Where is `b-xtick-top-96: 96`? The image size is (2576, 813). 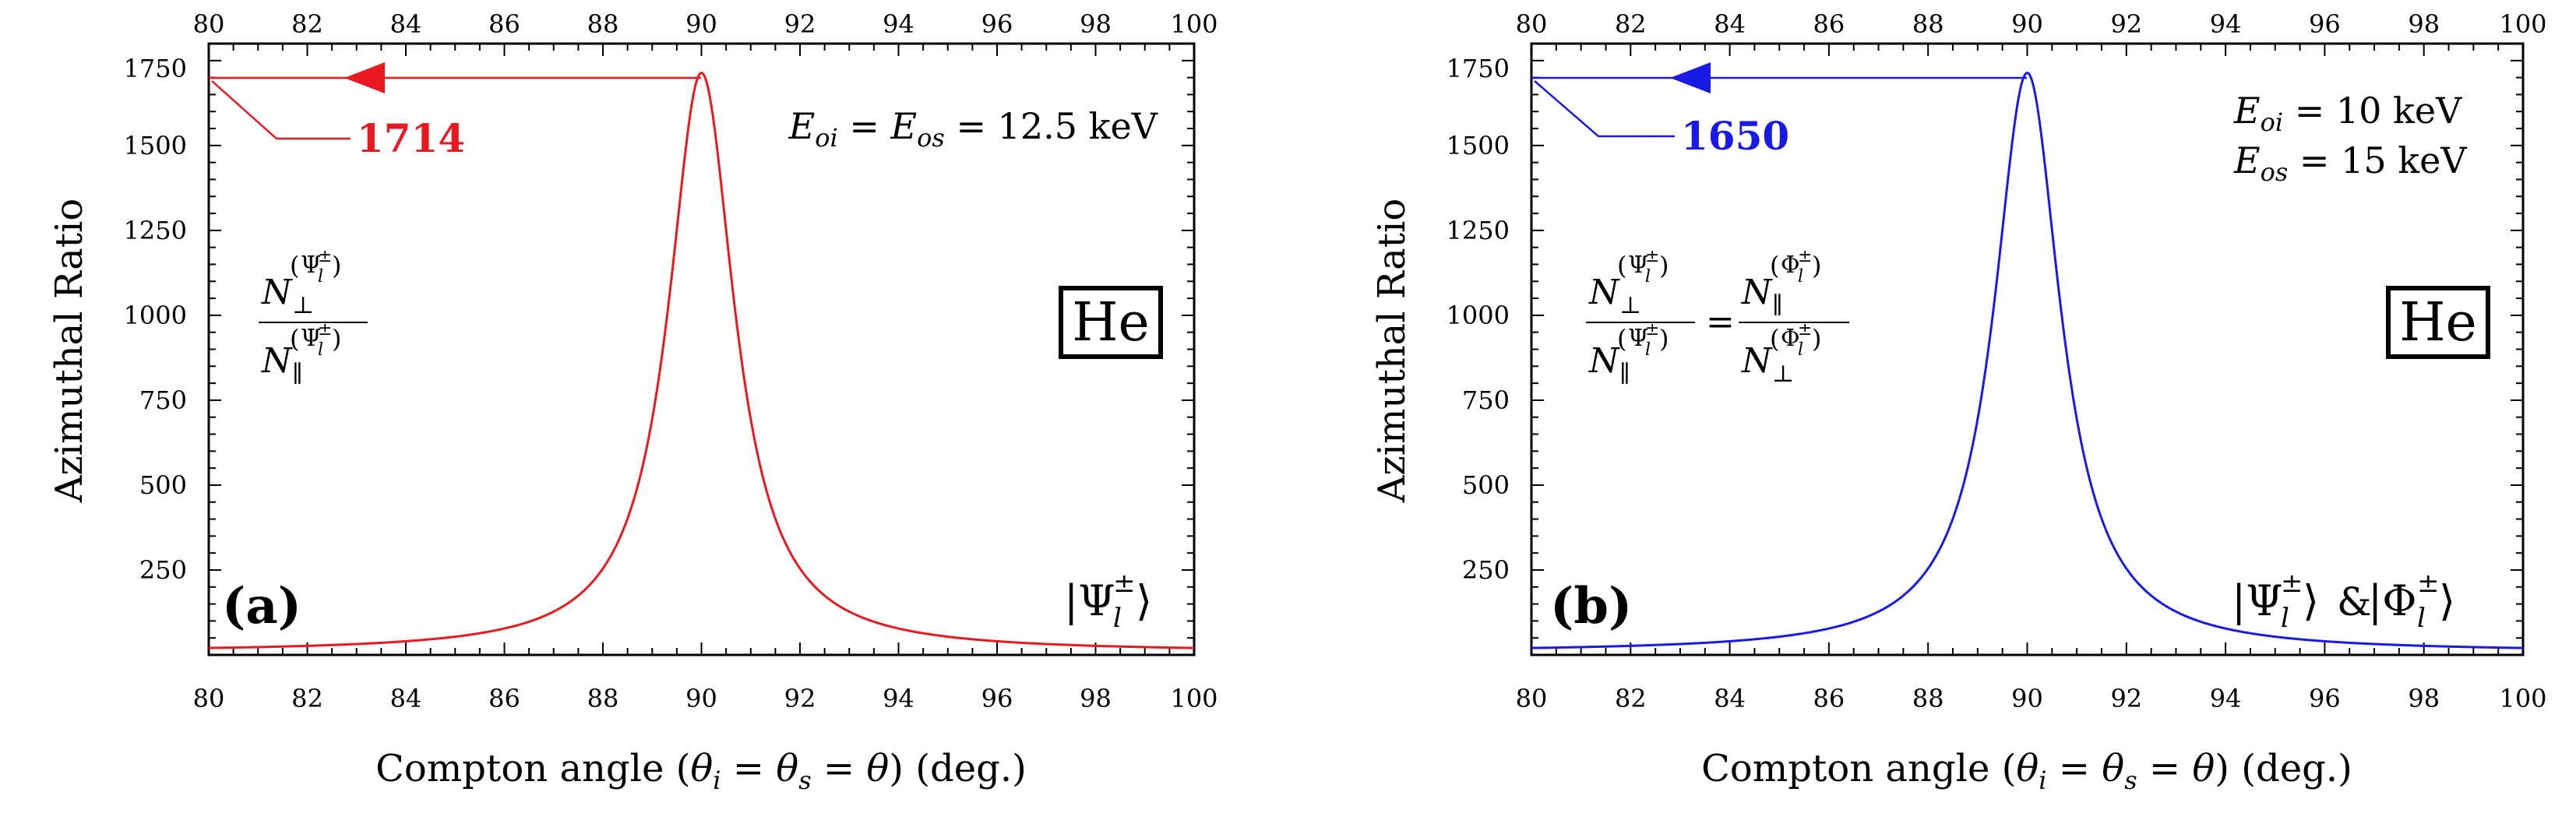 b-xtick-top-96: 96 is located at coordinates (2325, 24).